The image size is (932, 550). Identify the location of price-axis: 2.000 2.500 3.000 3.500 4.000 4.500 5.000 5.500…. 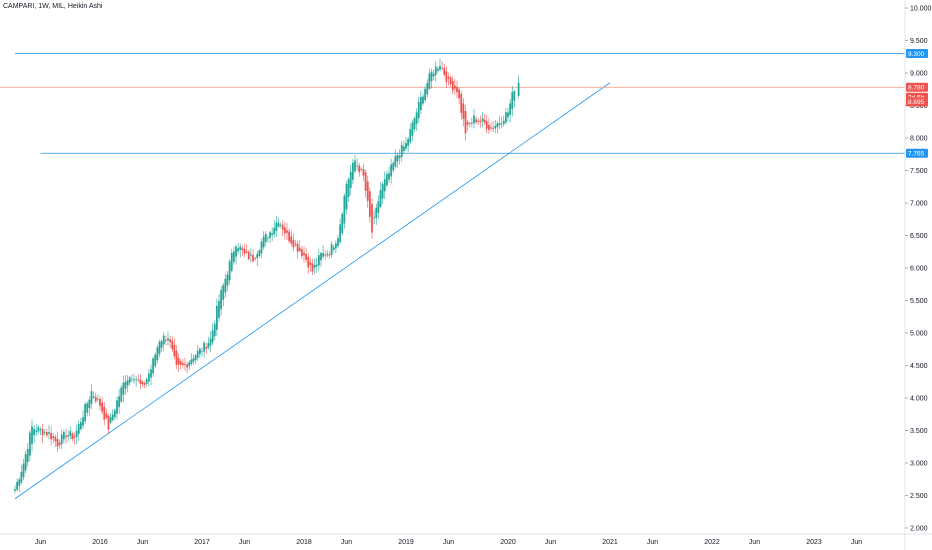
(918, 275).